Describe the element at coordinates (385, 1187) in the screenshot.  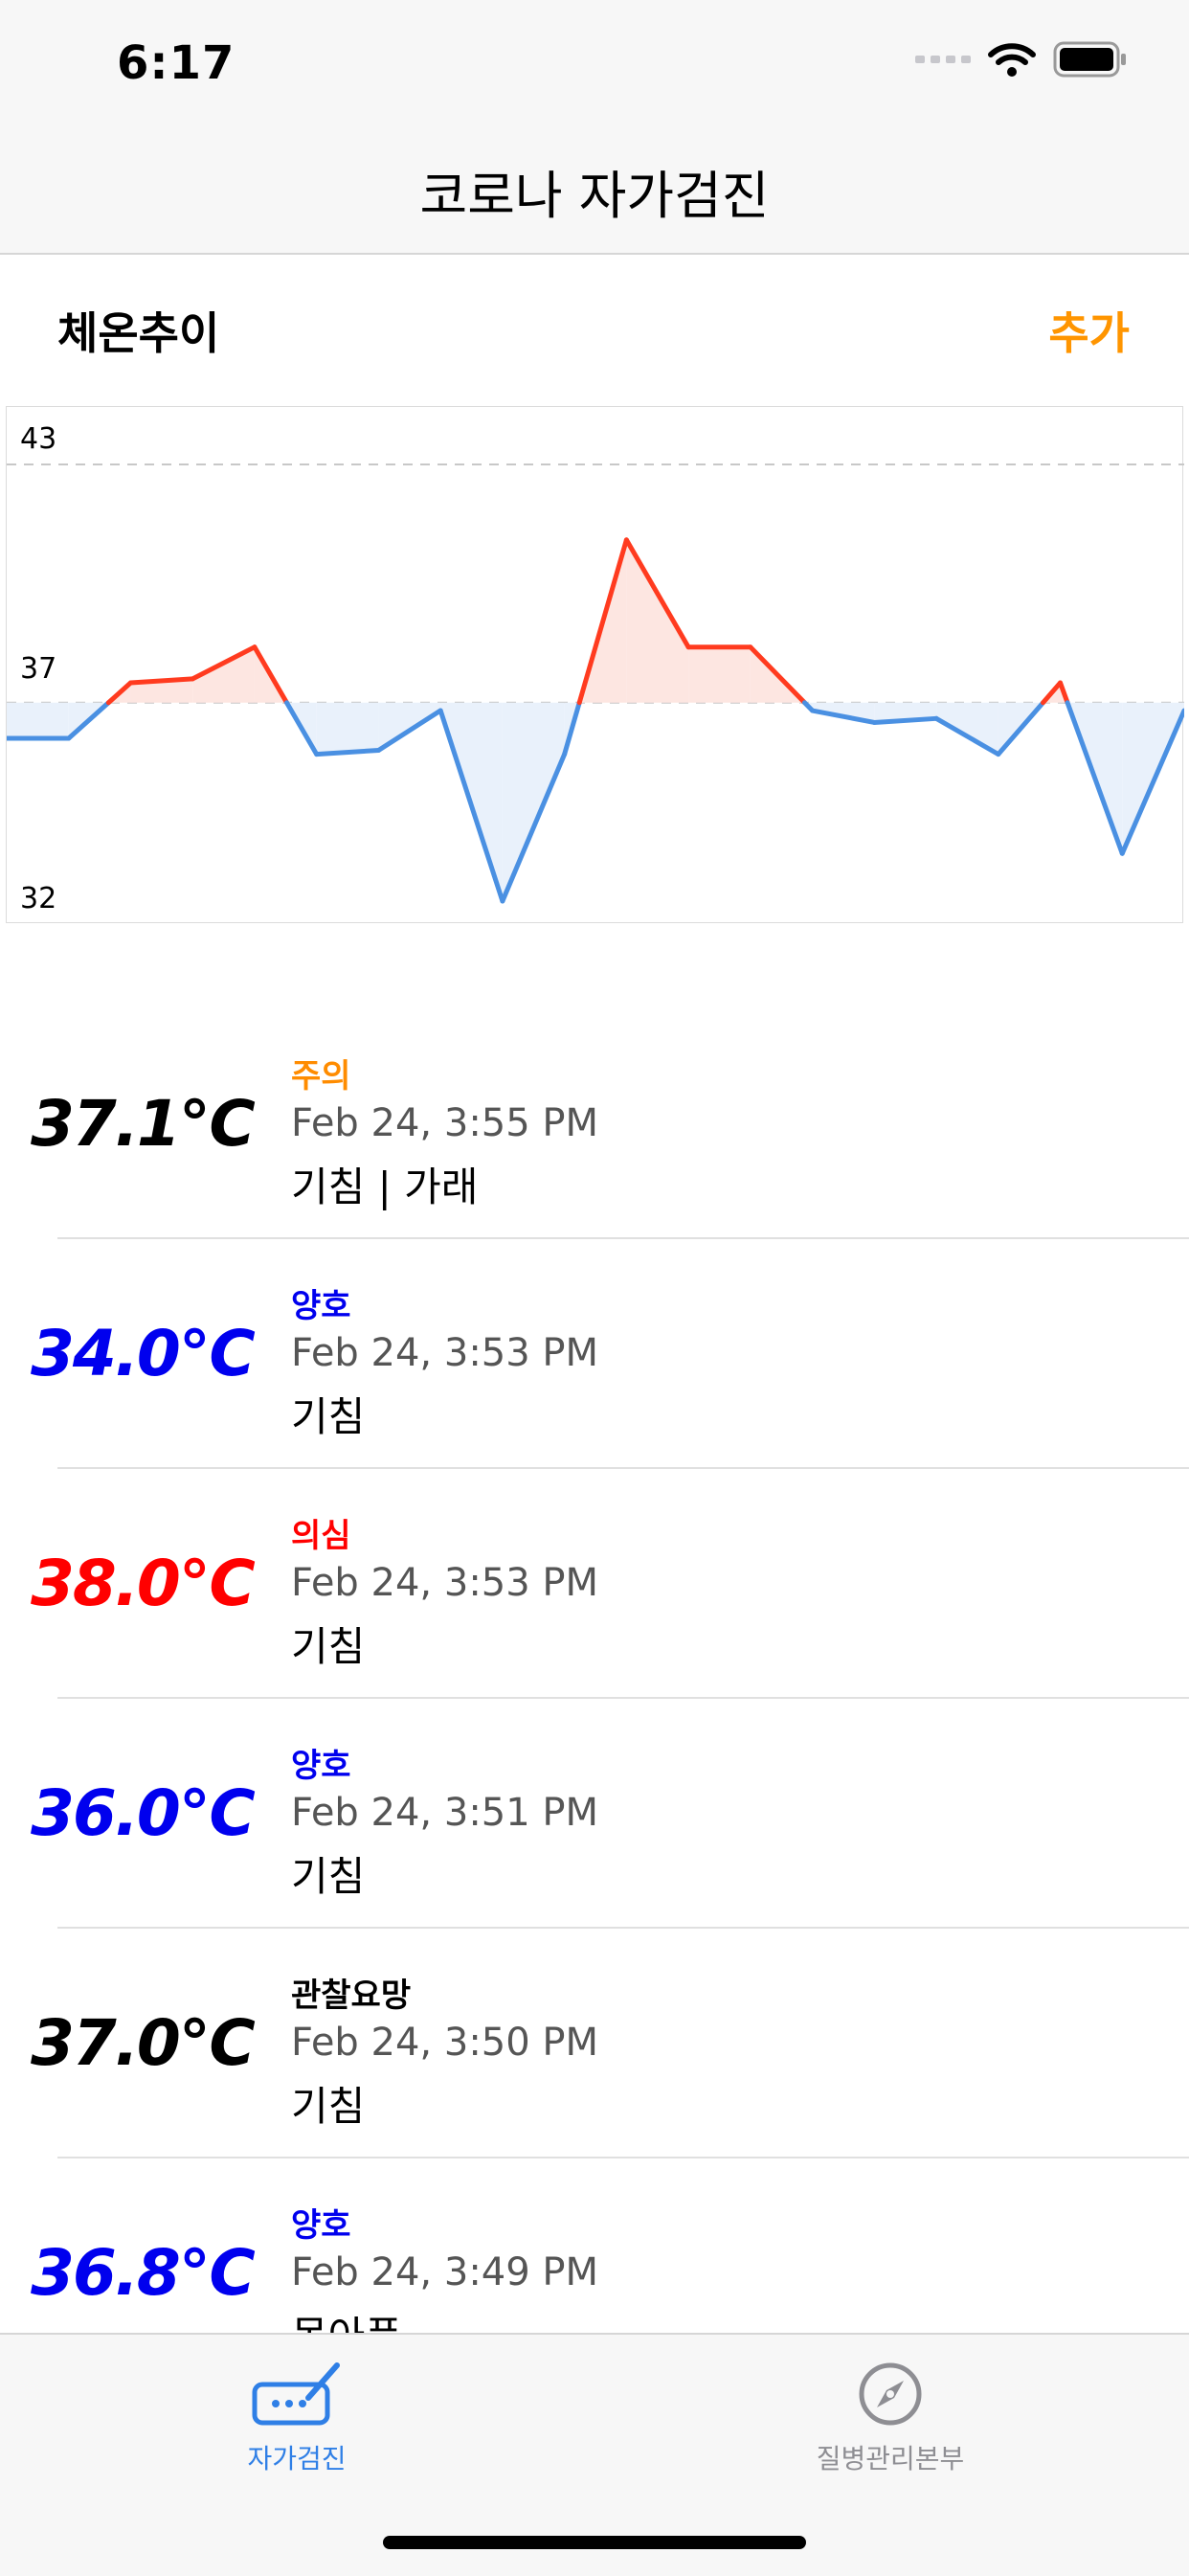
I see `symptoms-text: 기침 | 가래` at that location.